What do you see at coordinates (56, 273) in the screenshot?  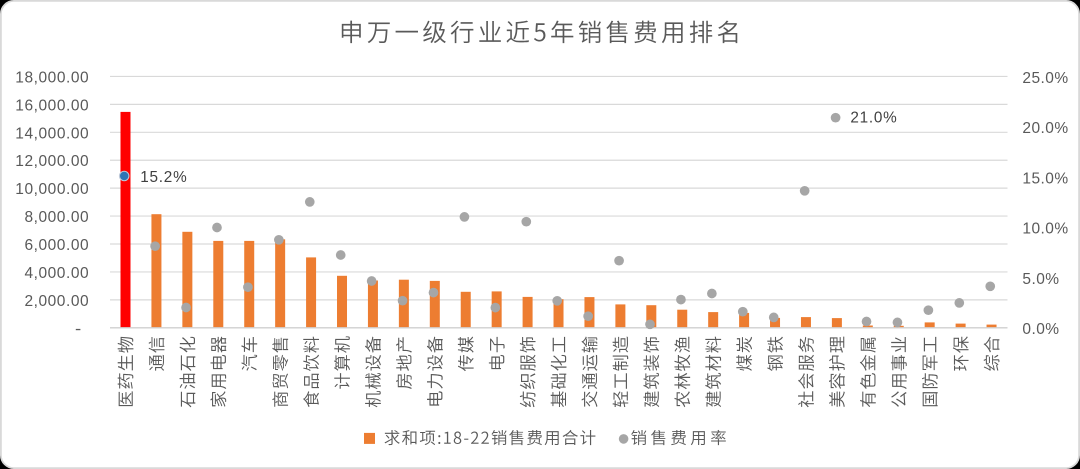 I see `svg-text: 4,000.00` at bounding box center [56, 273].